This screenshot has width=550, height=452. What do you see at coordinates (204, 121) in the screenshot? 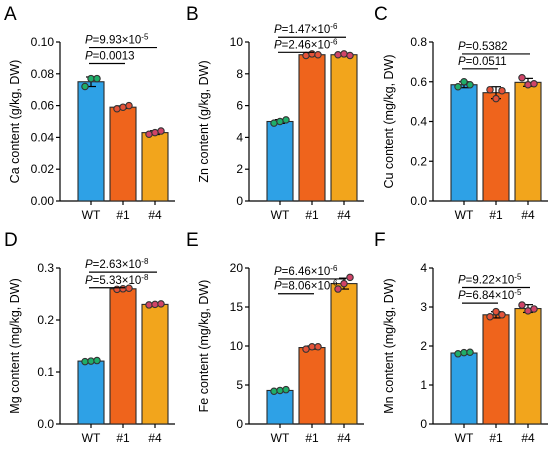
I see `y-axis-label: Zn content (g/kg, DW)` at bounding box center [204, 121].